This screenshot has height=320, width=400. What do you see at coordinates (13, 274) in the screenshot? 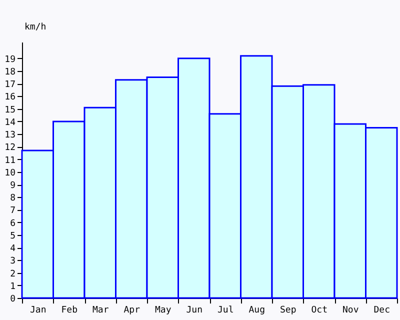
I see `y-tick-label: 2` at bounding box center [13, 274].